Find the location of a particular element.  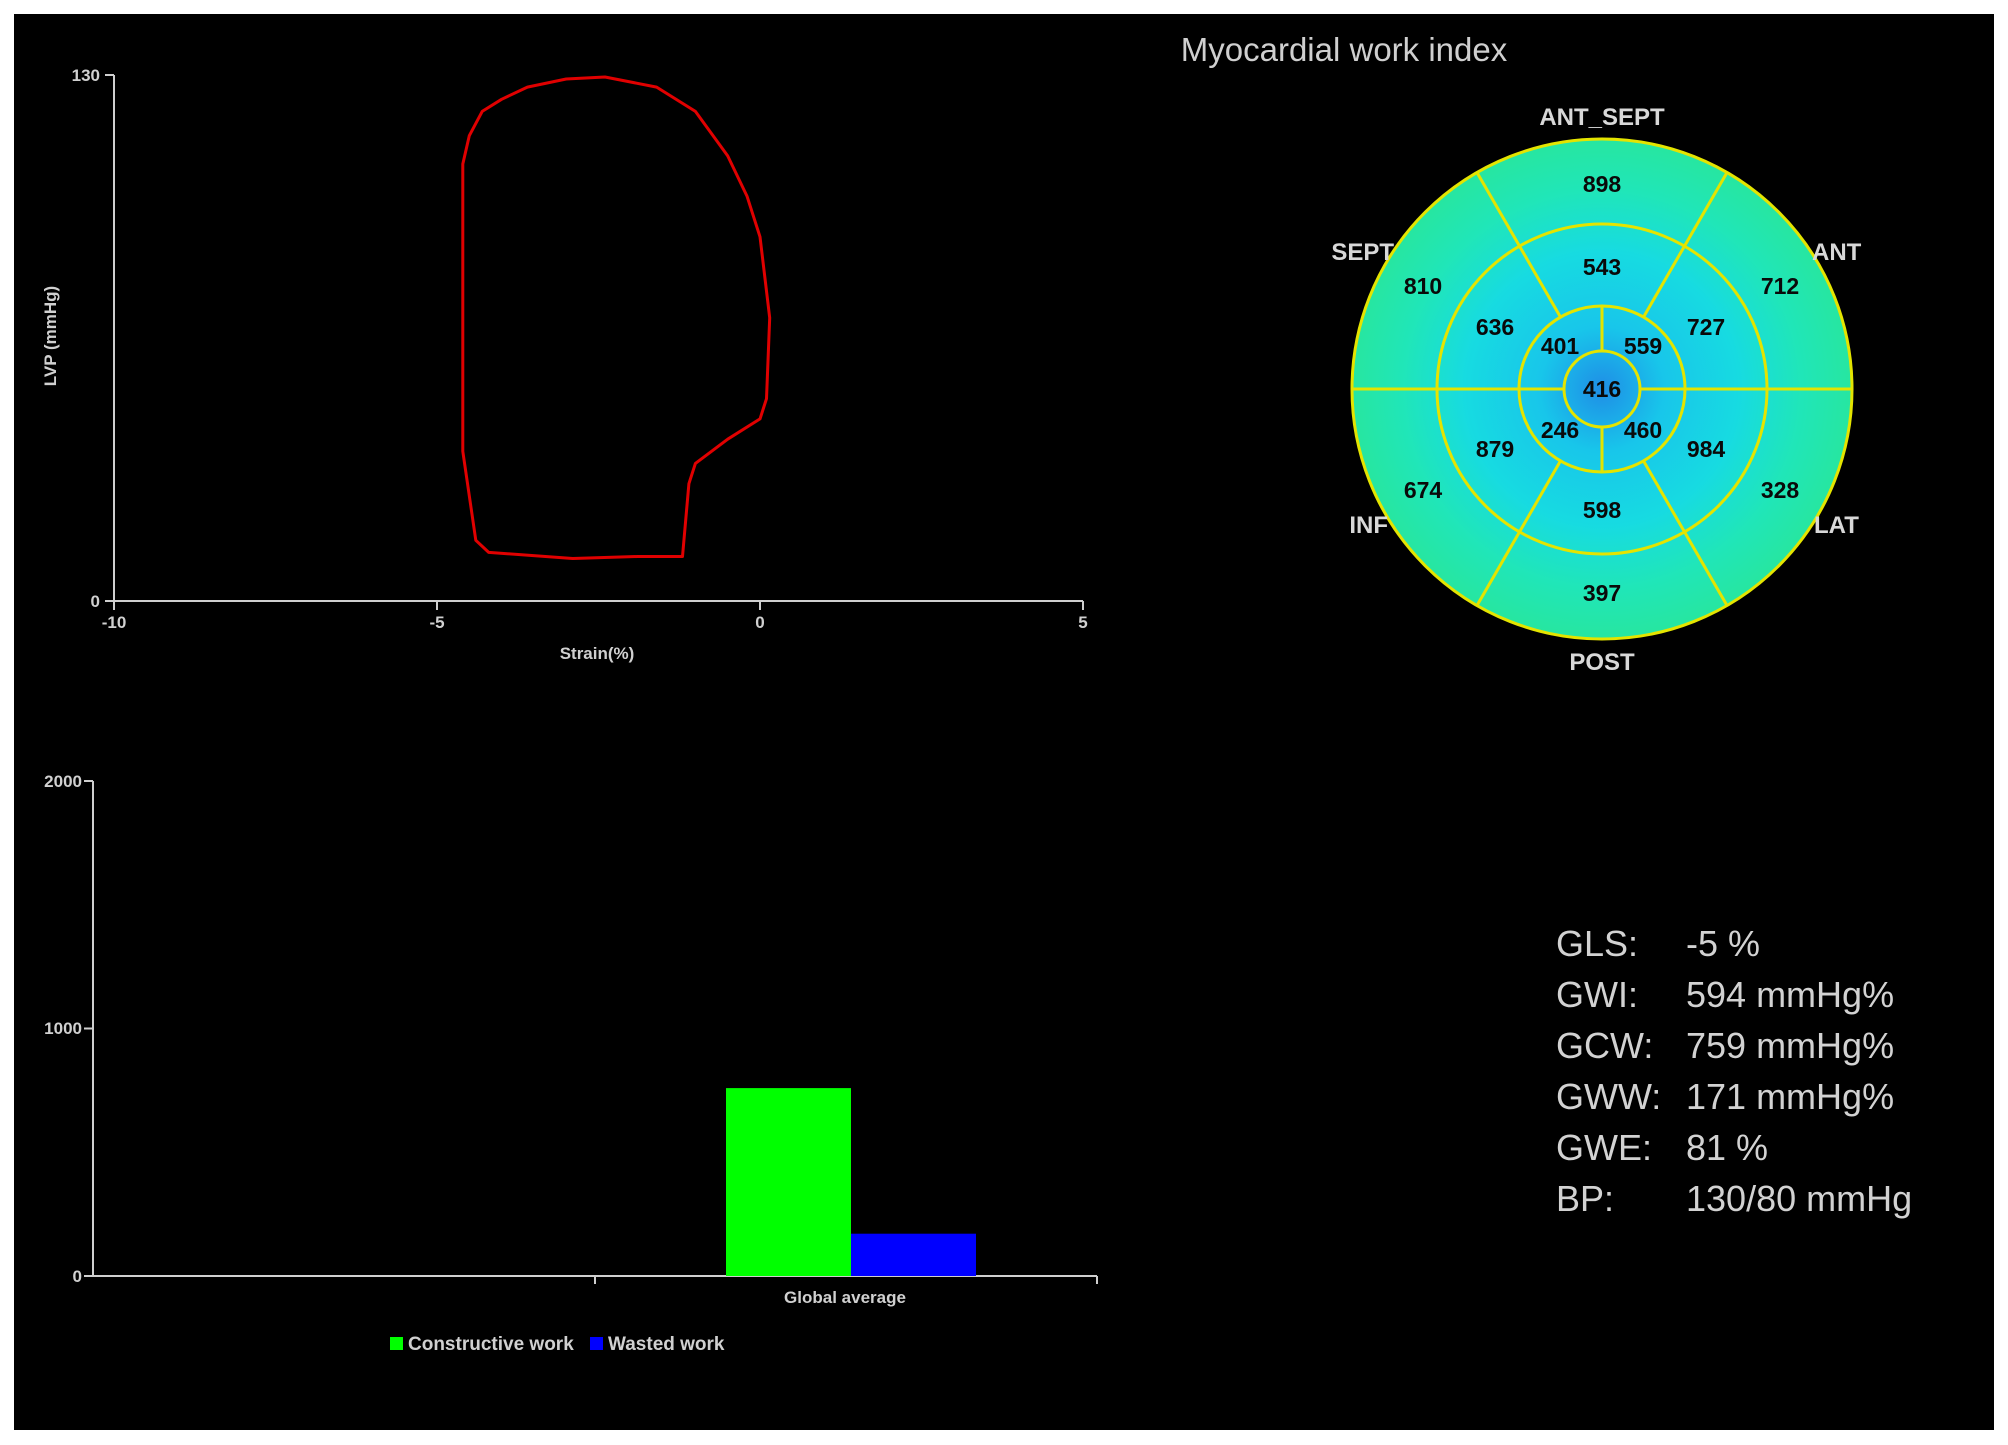

bar-y-tick-label: 2000 is located at coordinates (63, 781).